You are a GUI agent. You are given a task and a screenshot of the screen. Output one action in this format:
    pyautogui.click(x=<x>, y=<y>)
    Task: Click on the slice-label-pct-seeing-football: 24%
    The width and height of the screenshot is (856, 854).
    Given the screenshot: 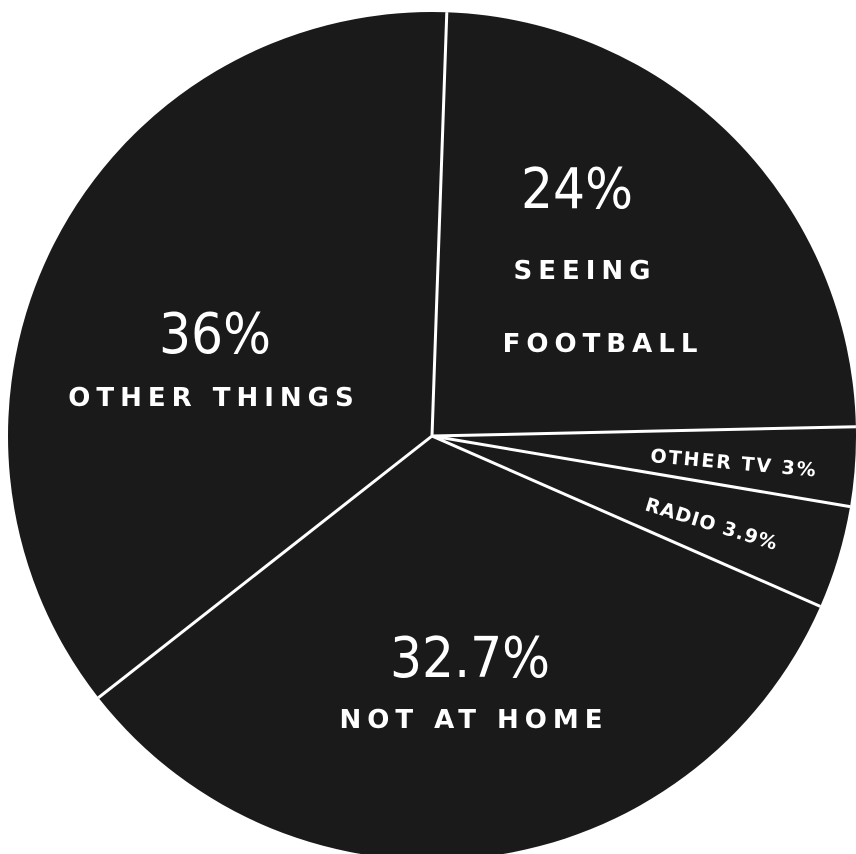 What is the action you would take?
    pyautogui.click(x=577, y=189)
    